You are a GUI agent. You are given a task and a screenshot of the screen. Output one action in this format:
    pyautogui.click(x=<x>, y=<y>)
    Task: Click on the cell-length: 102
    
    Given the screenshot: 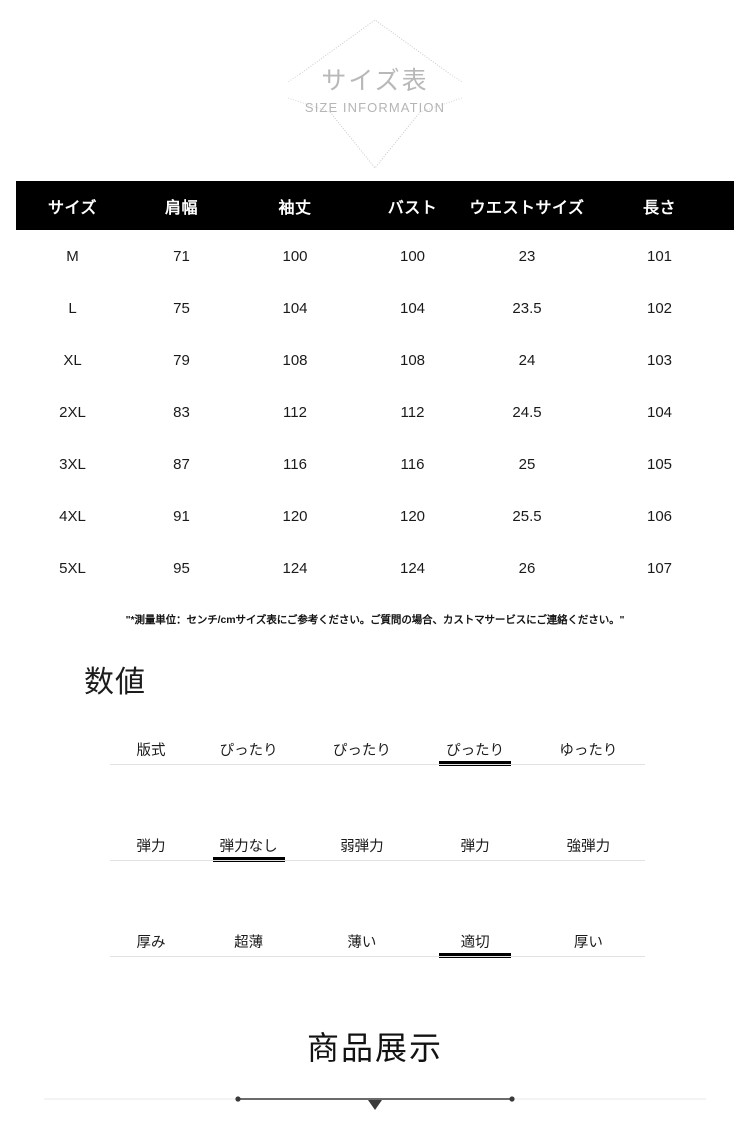 What is the action you would take?
    pyautogui.click(x=659, y=308)
    